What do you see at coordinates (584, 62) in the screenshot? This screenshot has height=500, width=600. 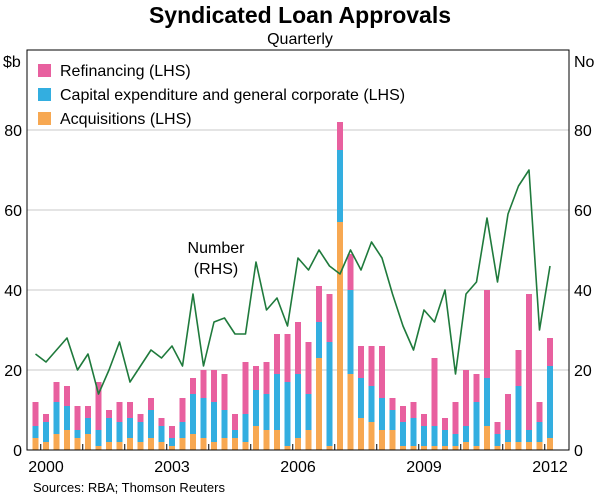 I see `right-axis-unit: No` at bounding box center [584, 62].